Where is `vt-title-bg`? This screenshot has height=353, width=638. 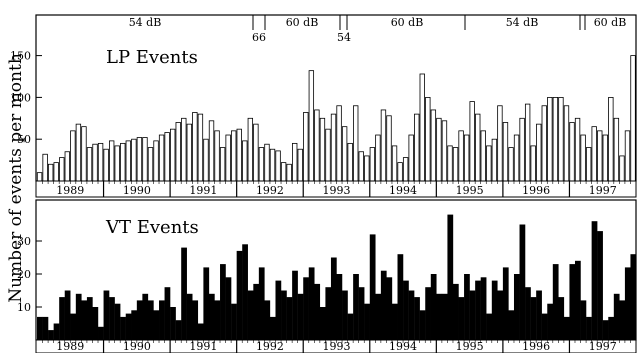 vt-title-bg is located at coordinates (161, 226).